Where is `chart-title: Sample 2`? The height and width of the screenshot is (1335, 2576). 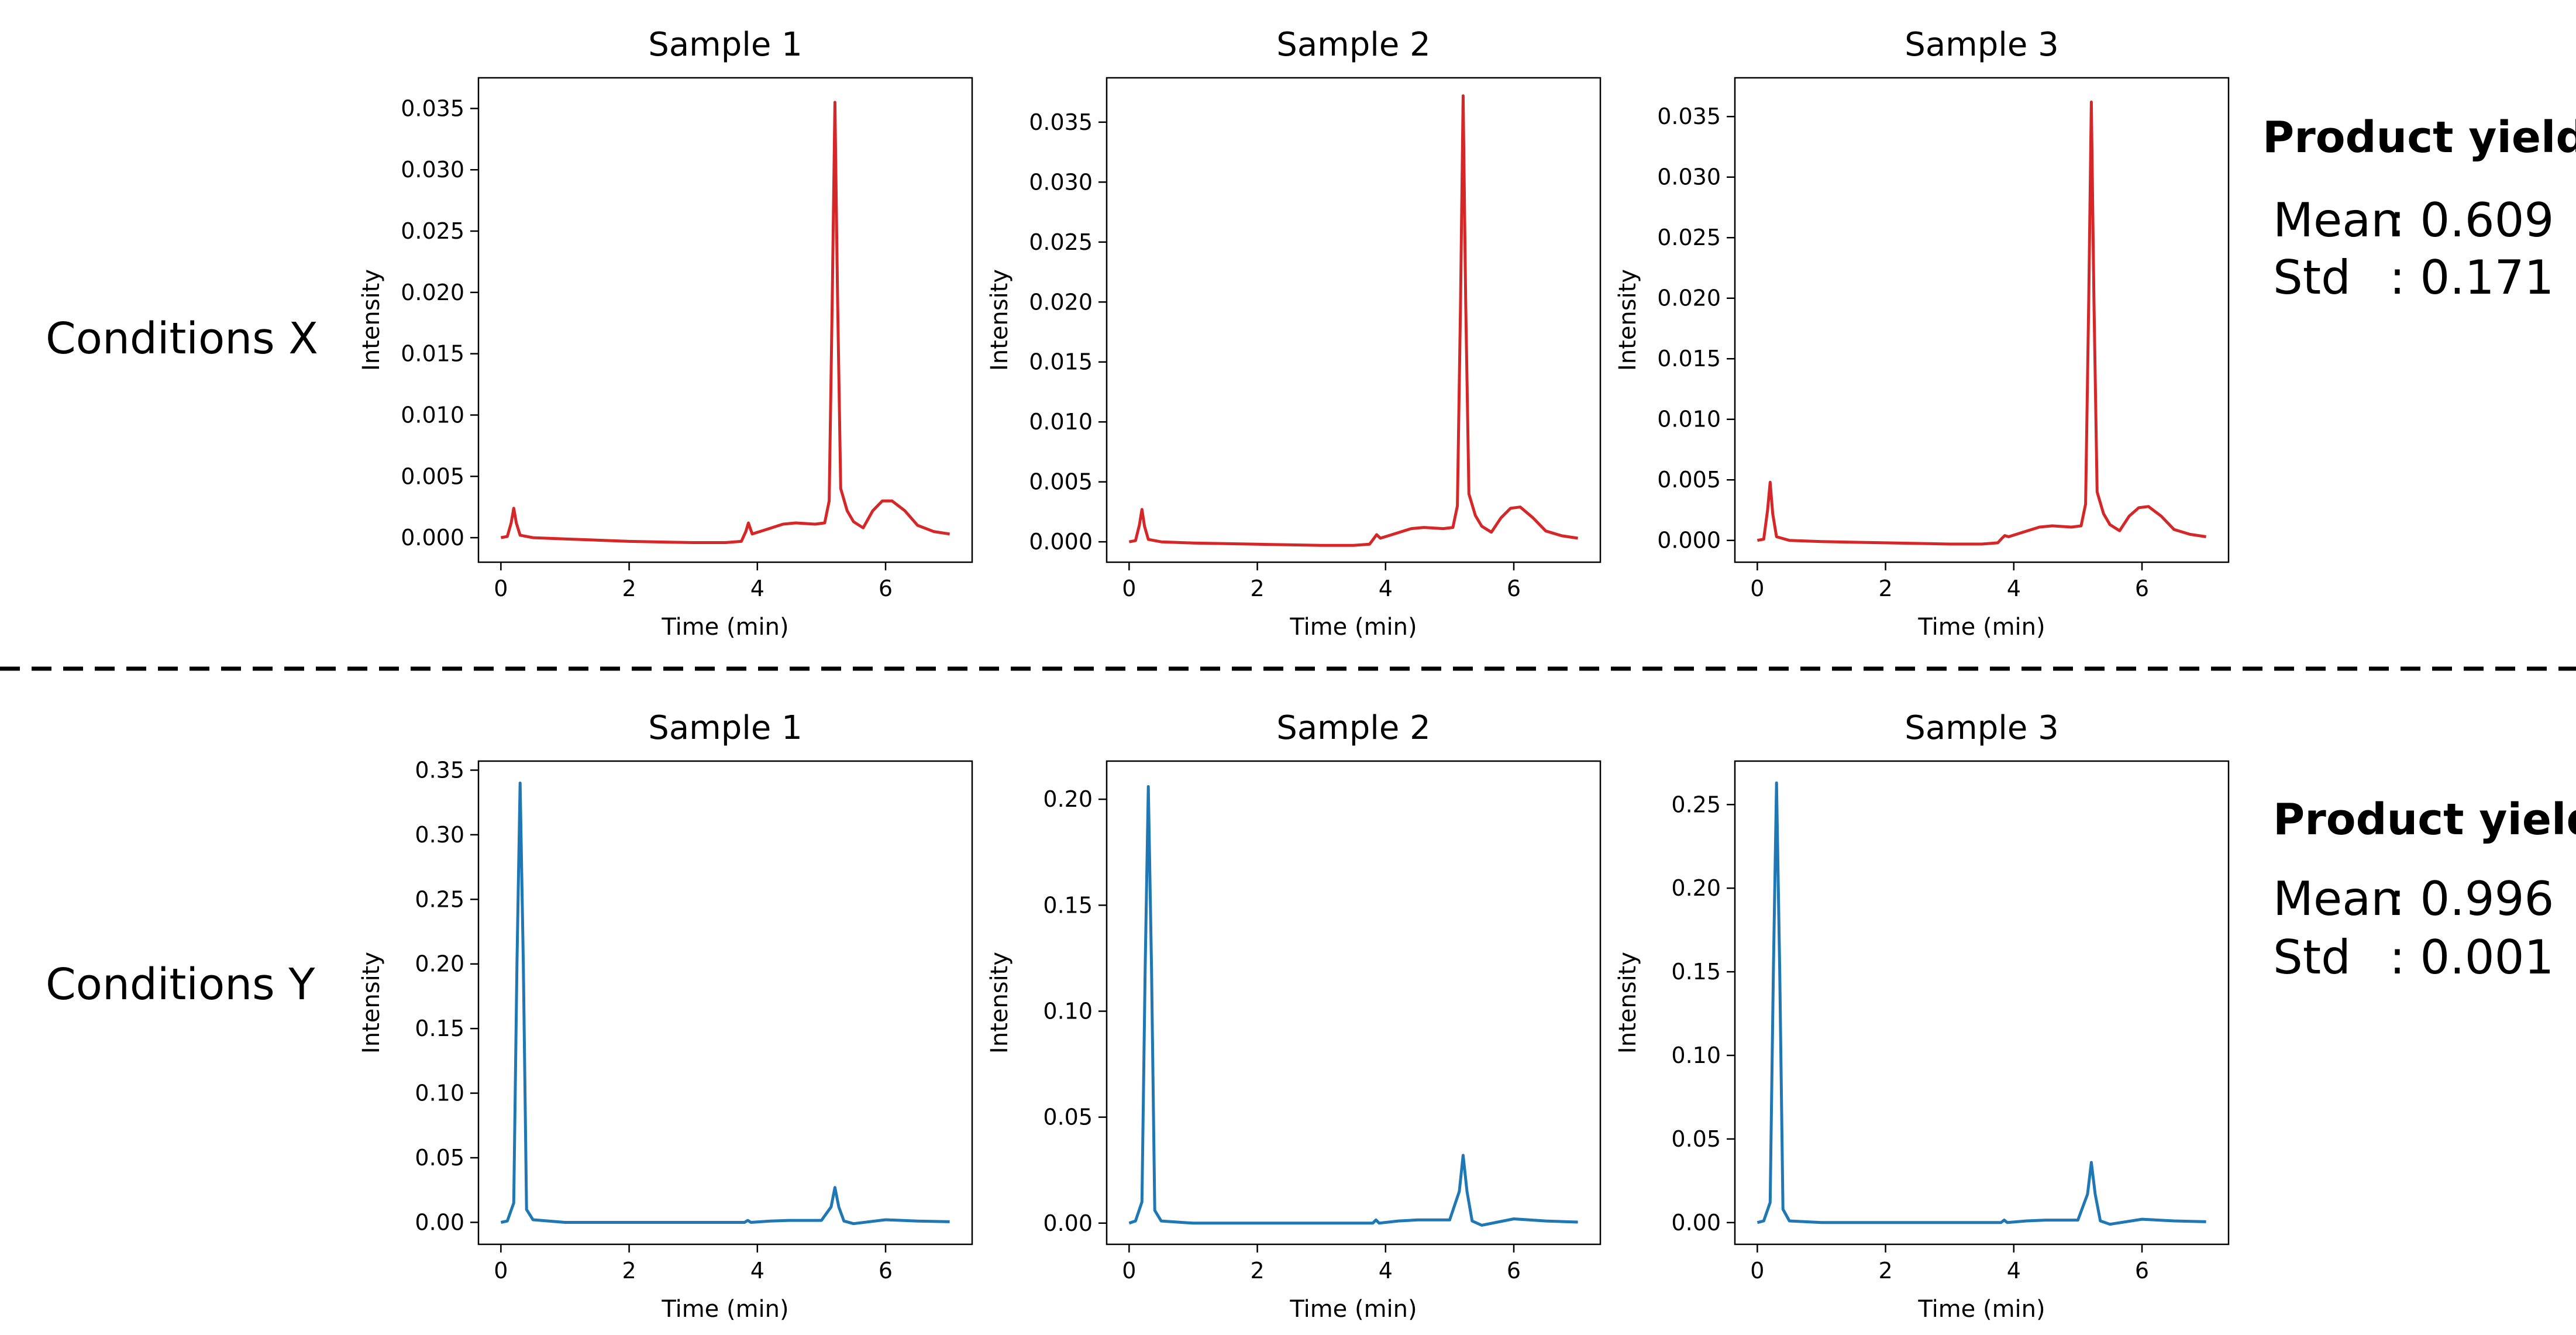 chart-title: Sample 2 is located at coordinates (1353, 728).